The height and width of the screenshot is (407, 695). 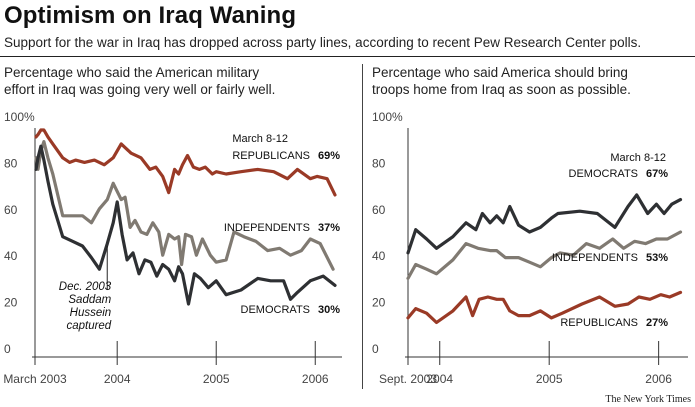 I want to click on header-divider, so click(x=347, y=56).